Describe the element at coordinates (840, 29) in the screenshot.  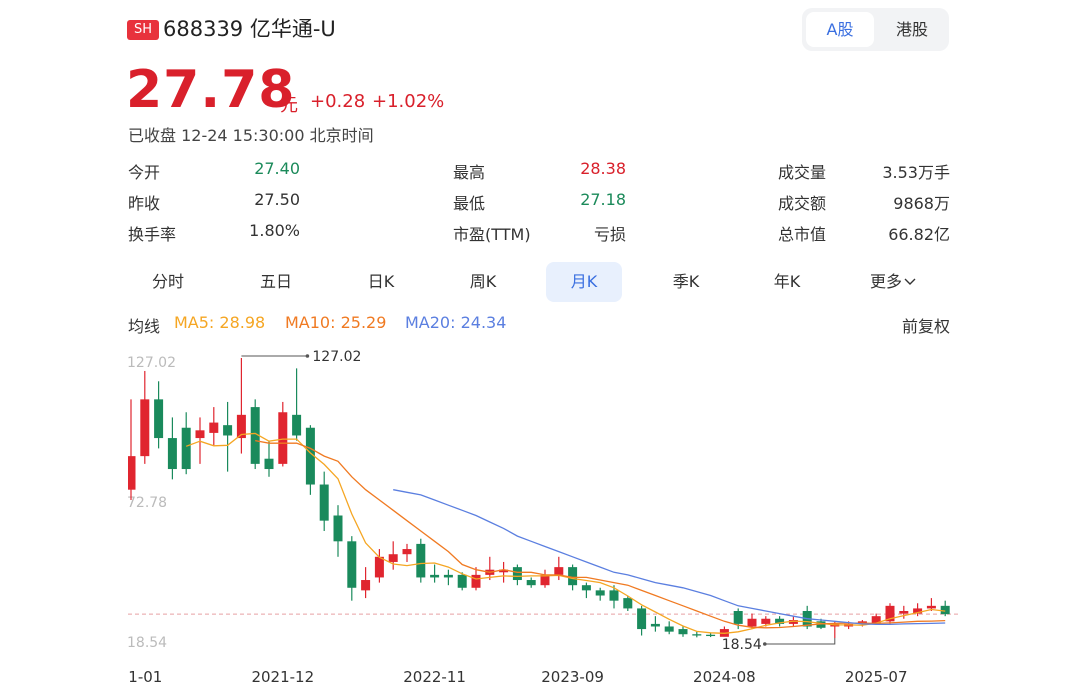
I see `market-tab: A股` at that location.